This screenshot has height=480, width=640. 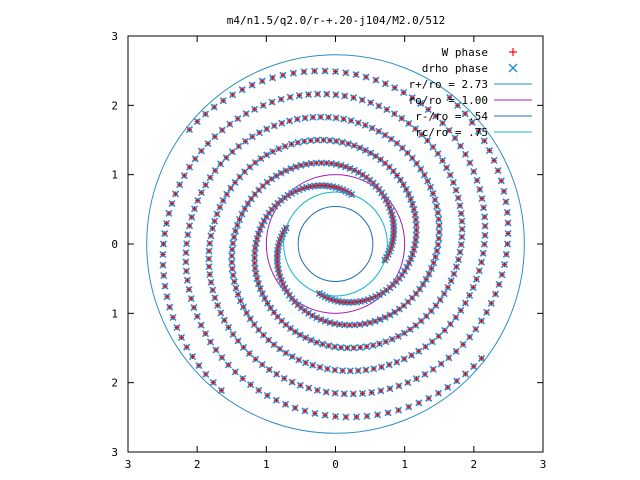 I want to click on legend-label: W phase, so click(x=465, y=52).